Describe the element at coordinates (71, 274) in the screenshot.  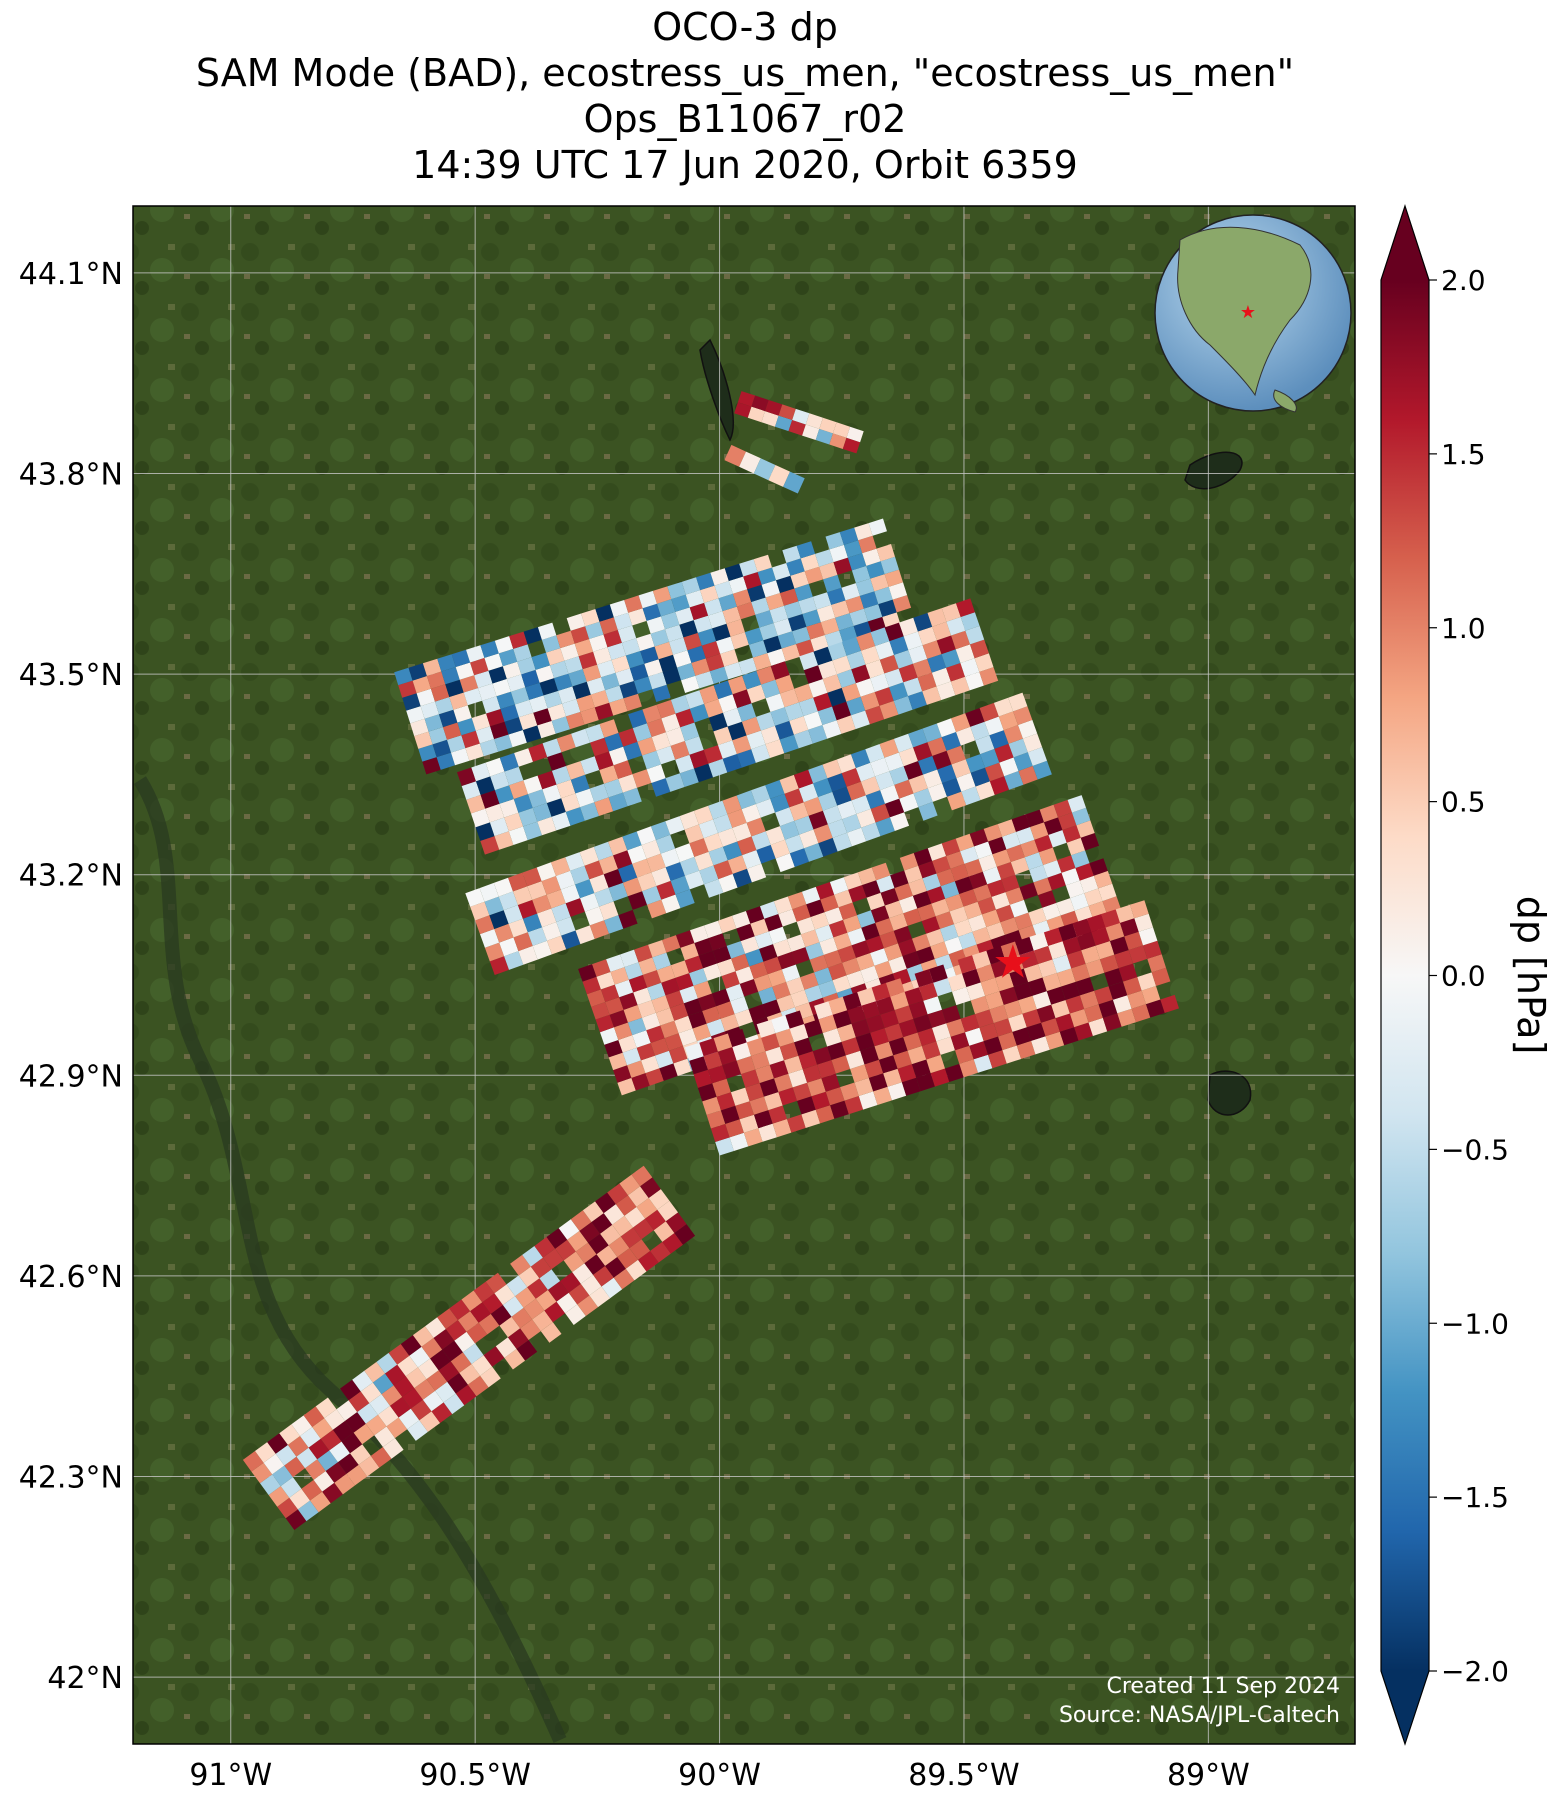
I see `lat-tick-label: 44.1°N` at that location.